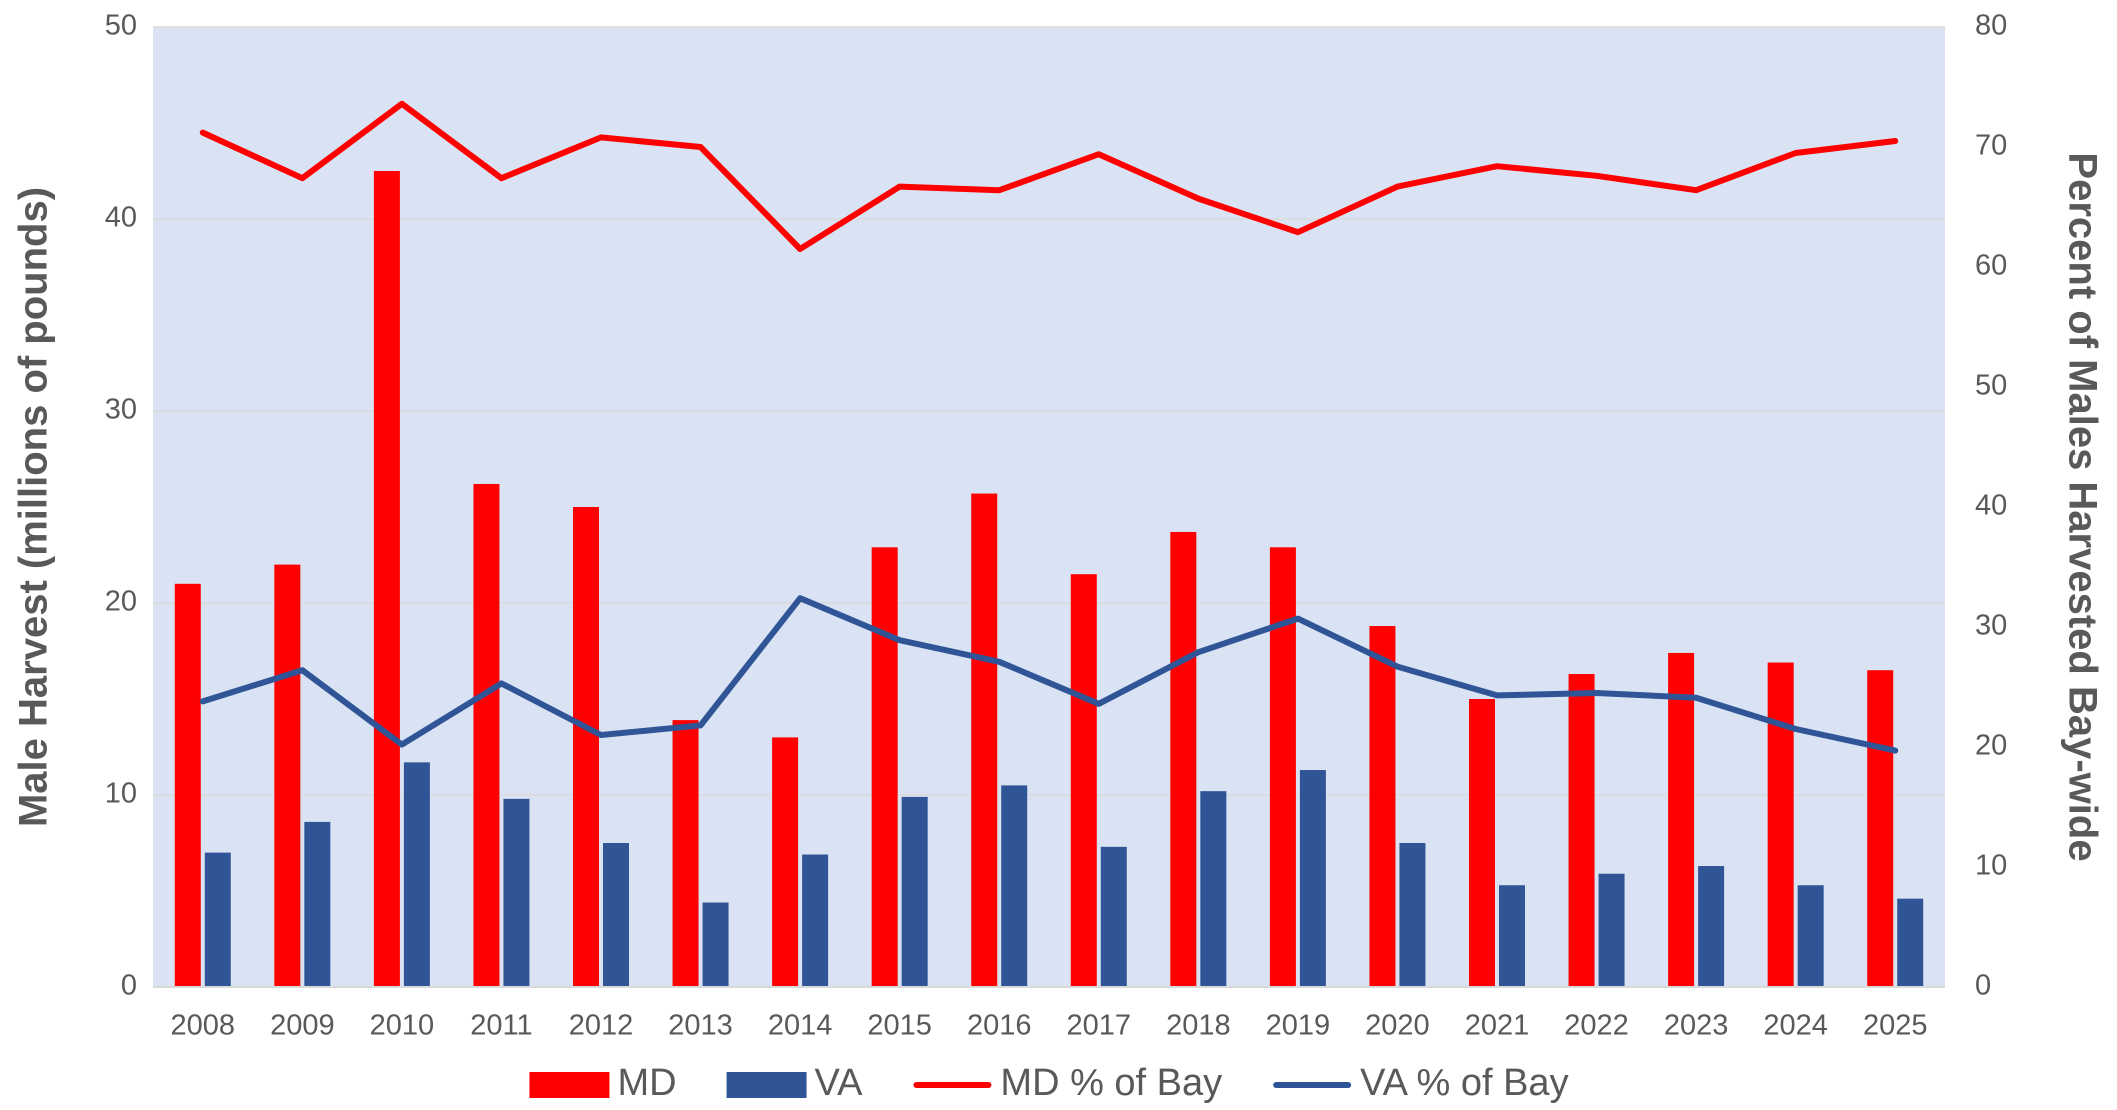 The height and width of the screenshot is (1110, 2117). Describe the element at coordinates (1991, 26) in the screenshot. I see `y2-tick-label: 80` at that location.